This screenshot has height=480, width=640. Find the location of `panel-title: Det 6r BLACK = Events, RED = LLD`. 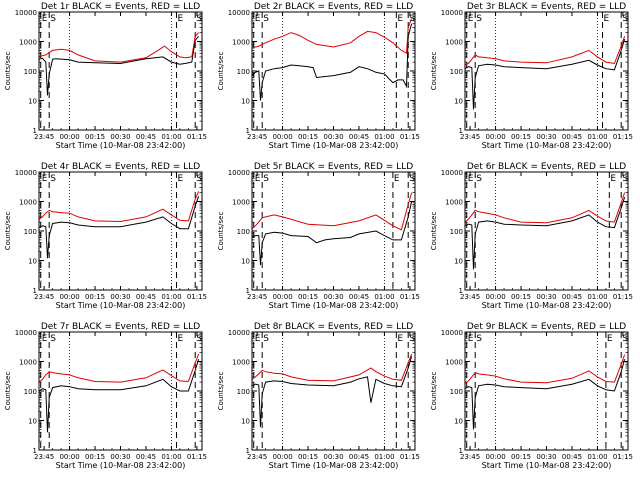

panel-title: Det 6r BLACK = Events, RED = LLD is located at coordinates (546, 167).